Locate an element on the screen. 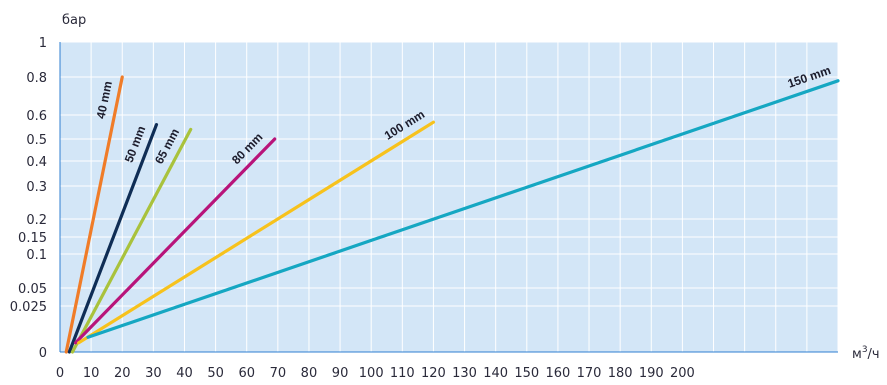  x-tick-label: 40 is located at coordinates (184, 373).